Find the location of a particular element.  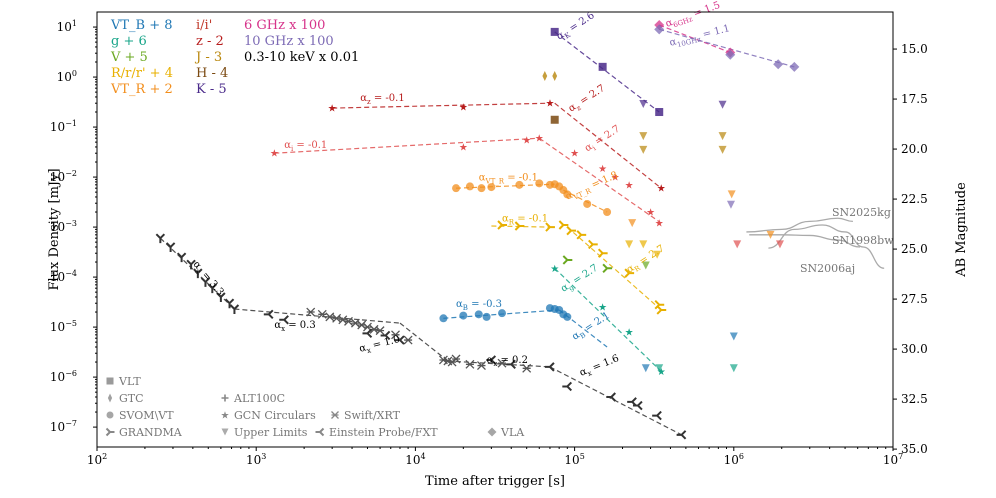

fit-label: αx = 3.3 is located at coordinates (207, 279).